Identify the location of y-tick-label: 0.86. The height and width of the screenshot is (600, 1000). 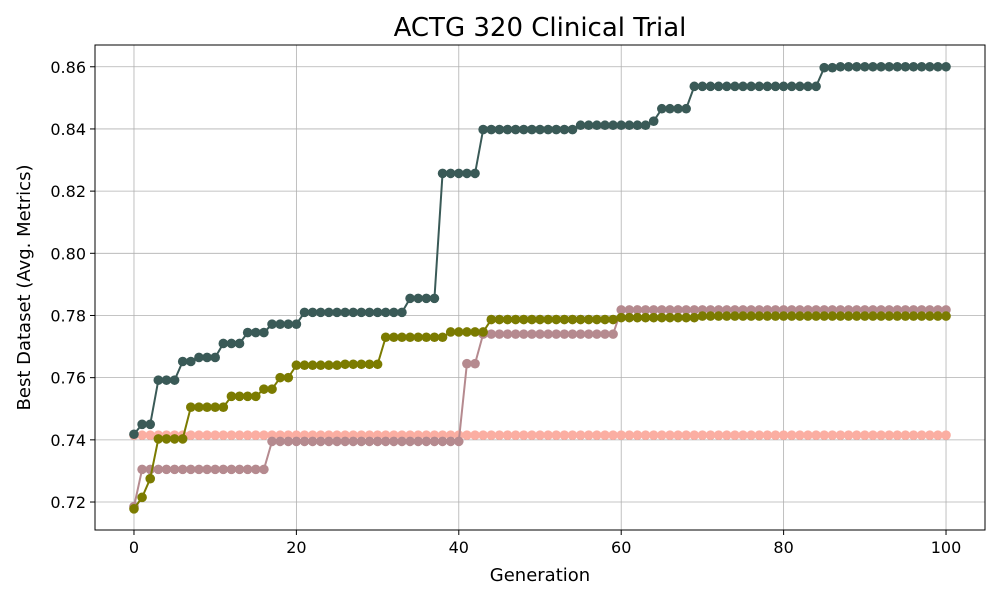
(68, 67).